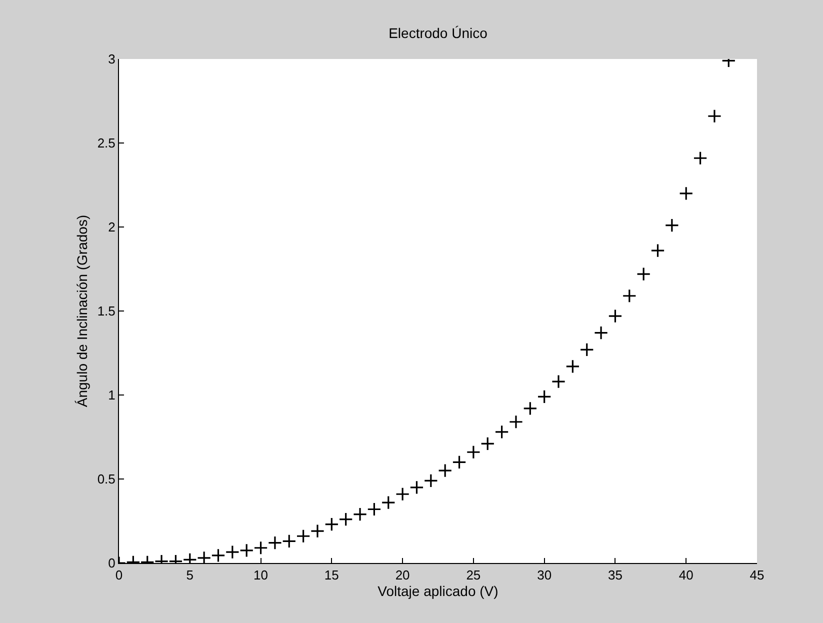  I want to click on y-axis-title: Ángulo de Inclinación (Grados), so click(82, 311).